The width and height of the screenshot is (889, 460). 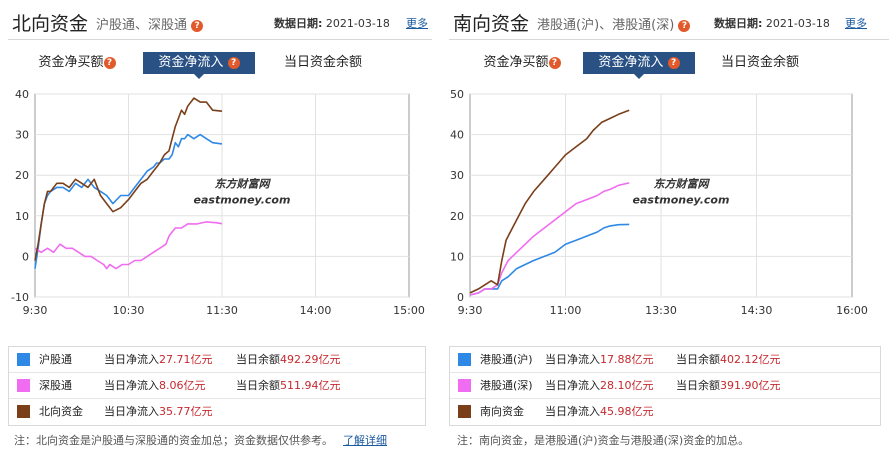 I want to click on north-title: 北向资金, so click(x=50, y=24).